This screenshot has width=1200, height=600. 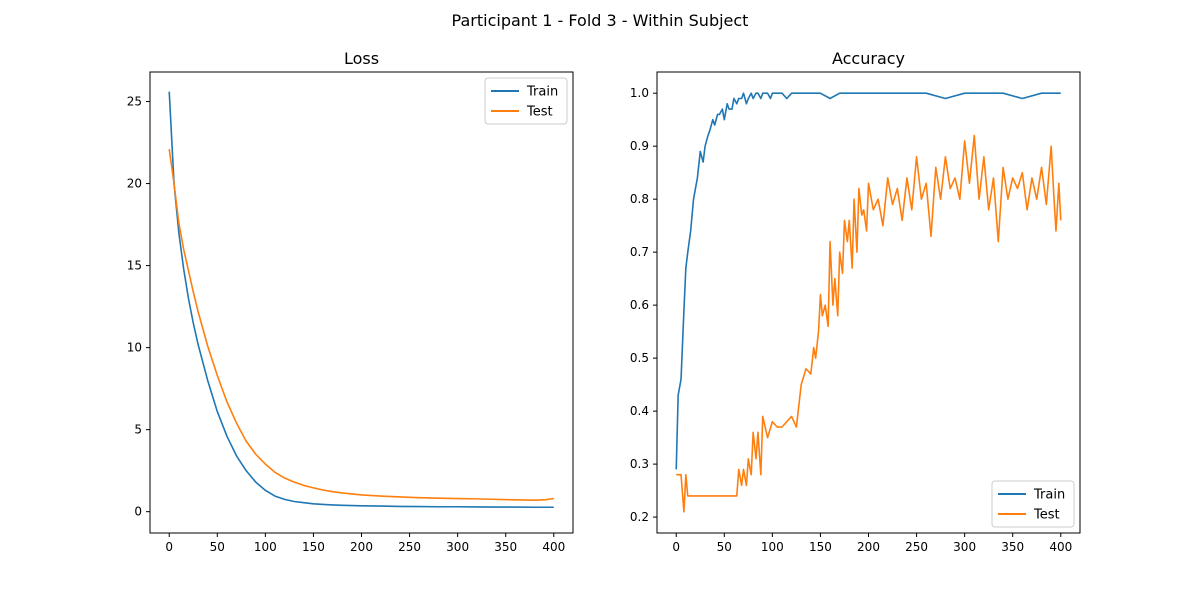 What do you see at coordinates (639, 252) in the screenshot?
I see `accuracy-y-tick-label: 0.7` at bounding box center [639, 252].